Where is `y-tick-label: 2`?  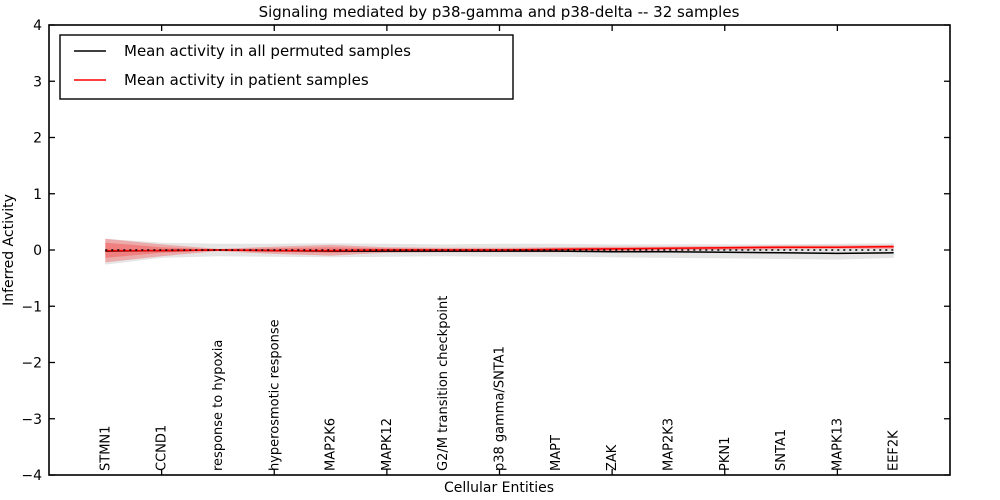 y-tick-label: 2 is located at coordinates (37, 139).